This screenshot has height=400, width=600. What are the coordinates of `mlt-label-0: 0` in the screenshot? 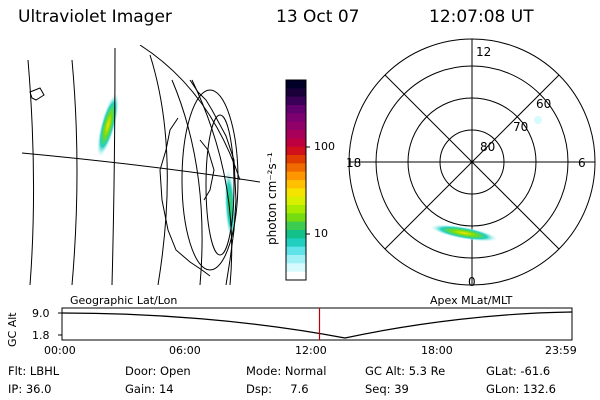 It's located at (472, 282).